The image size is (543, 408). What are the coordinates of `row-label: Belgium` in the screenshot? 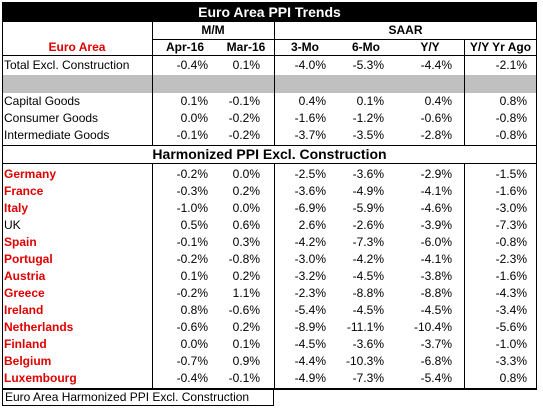 It's located at (28, 361).